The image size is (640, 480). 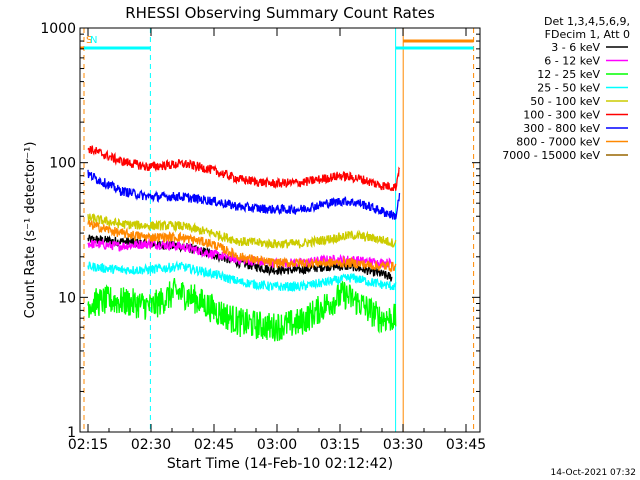 I want to click on series-line-300to800keV, so click(x=244, y=194).